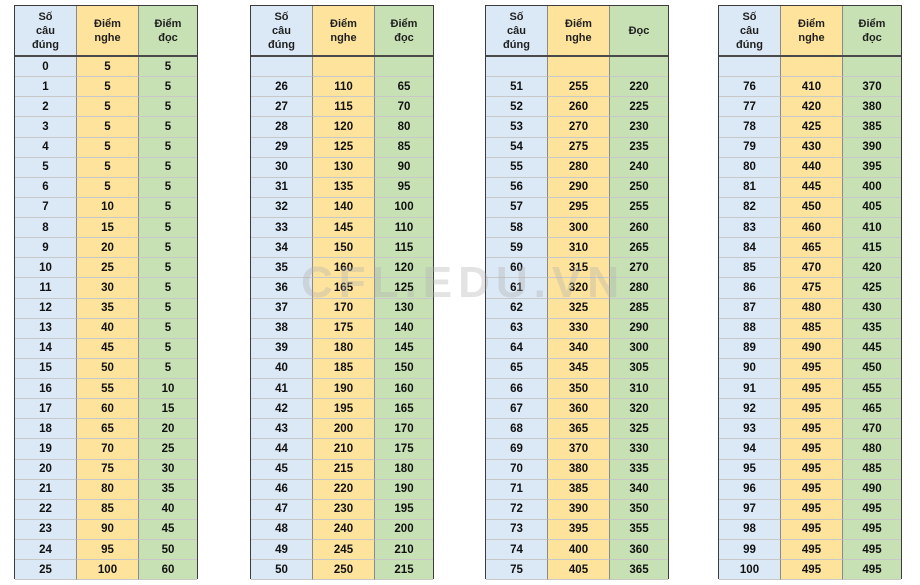  What do you see at coordinates (106, 389) in the screenshot?
I see `table-row: 16 55 10` at bounding box center [106, 389].